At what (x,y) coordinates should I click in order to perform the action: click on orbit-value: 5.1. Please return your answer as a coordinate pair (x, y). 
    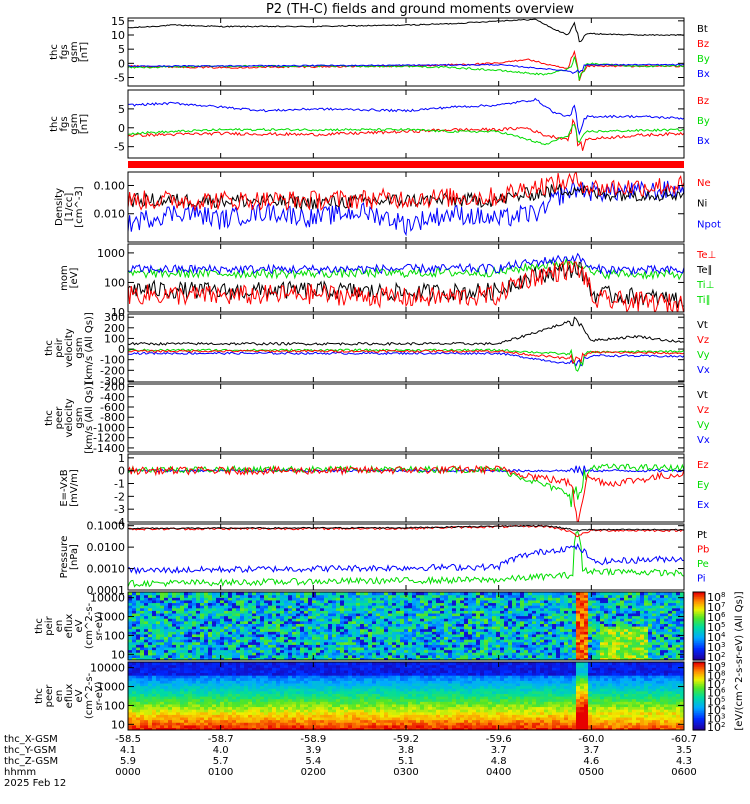
    Looking at the image, I should click on (406, 761).